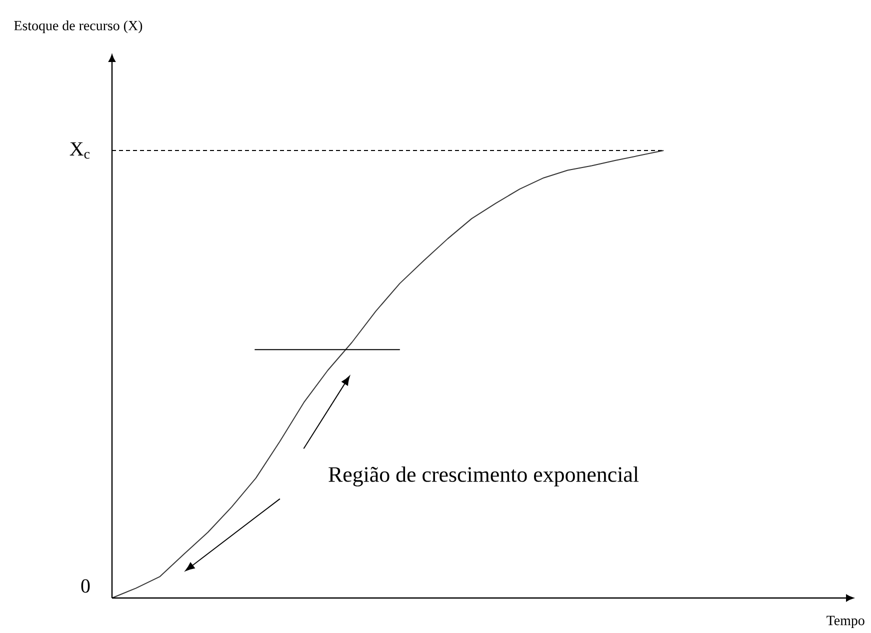 The image size is (871, 633). What do you see at coordinates (78, 27) in the screenshot?
I see `text: Estoque de recurso (X)` at bounding box center [78, 27].